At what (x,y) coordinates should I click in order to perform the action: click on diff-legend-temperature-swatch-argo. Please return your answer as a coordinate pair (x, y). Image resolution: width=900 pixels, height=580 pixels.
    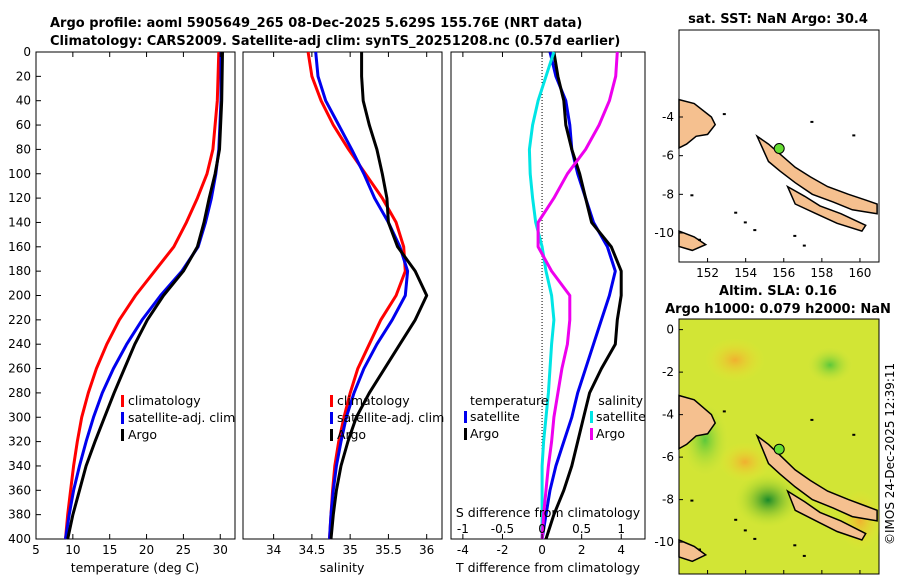
    Looking at the image, I should click on (465, 434).